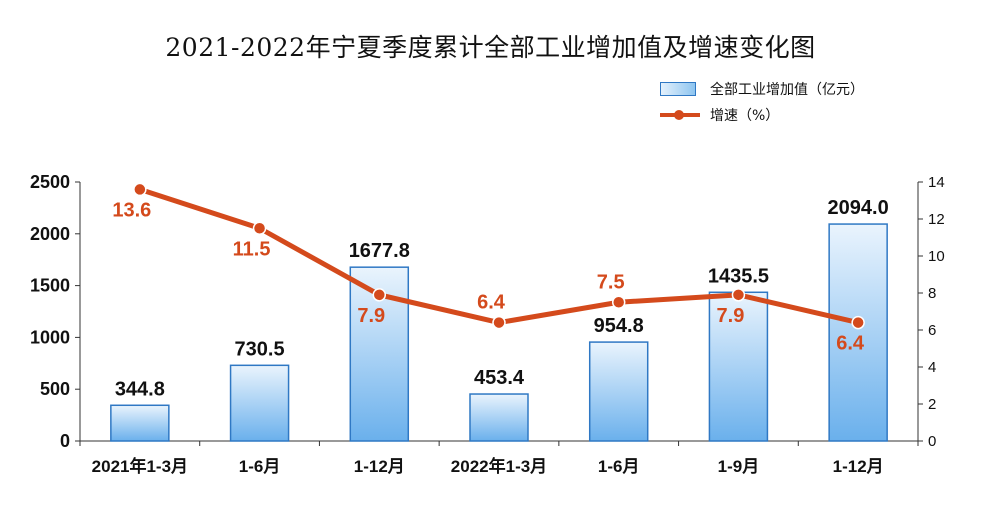 The width and height of the screenshot is (981, 514). What do you see at coordinates (499, 378) in the screenshot?
I see `bar-value-label: 453.4` at bounding box center [499, 378].